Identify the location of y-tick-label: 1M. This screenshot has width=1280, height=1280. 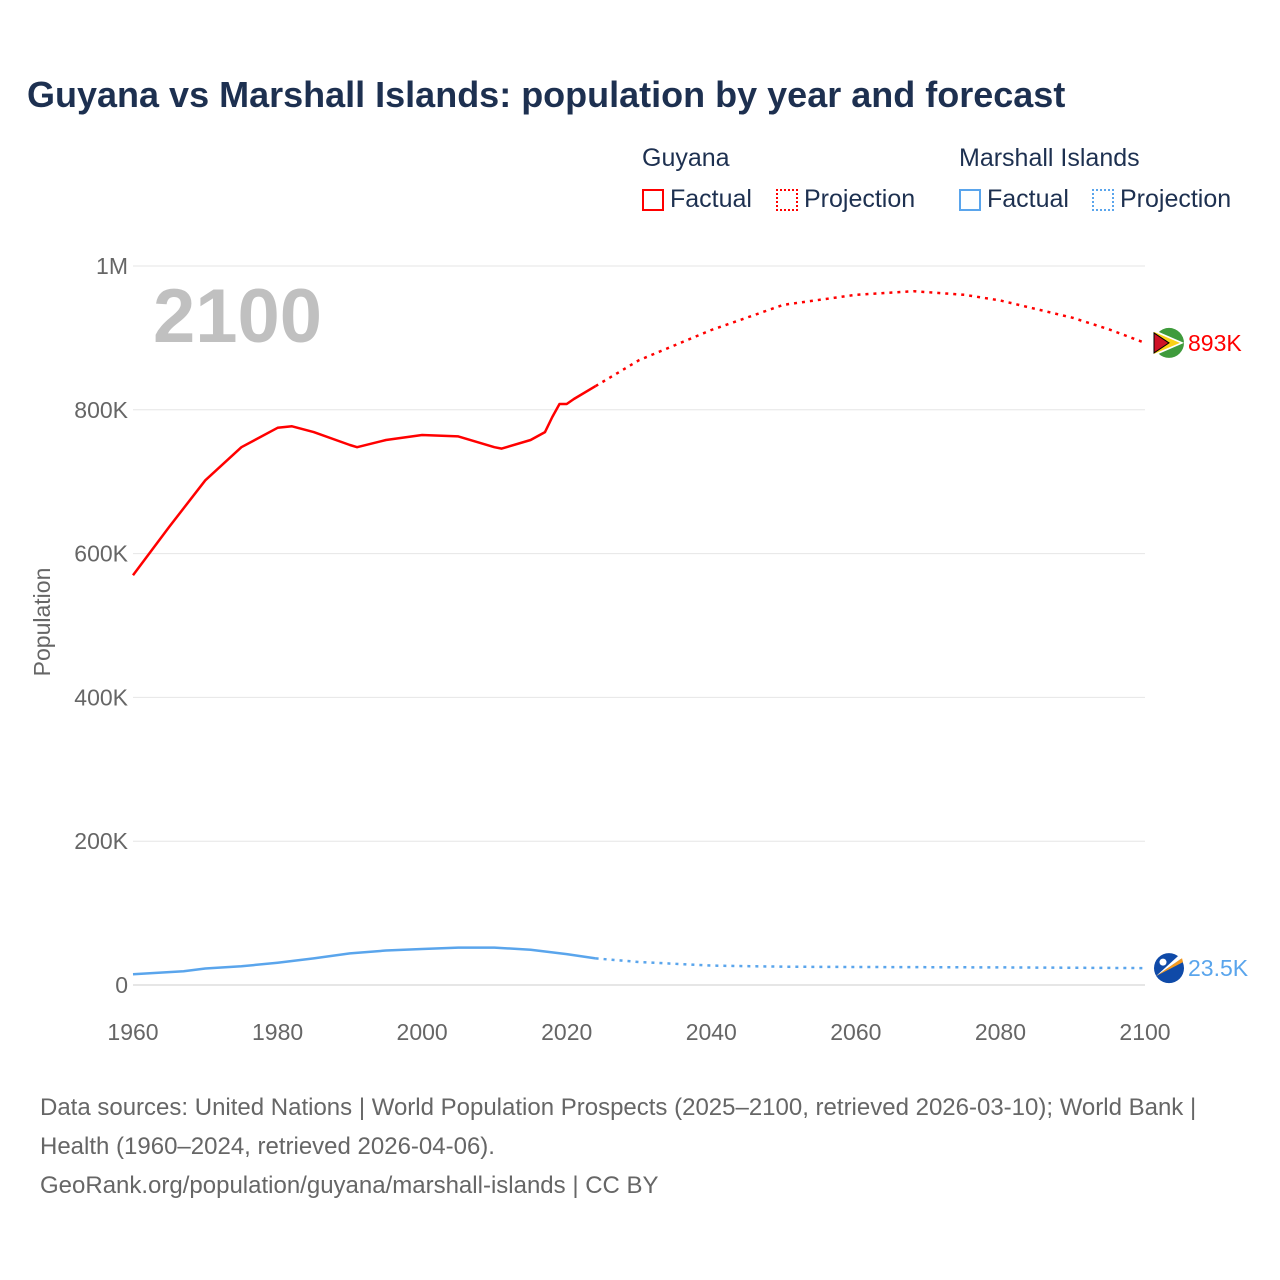
(112, 266).